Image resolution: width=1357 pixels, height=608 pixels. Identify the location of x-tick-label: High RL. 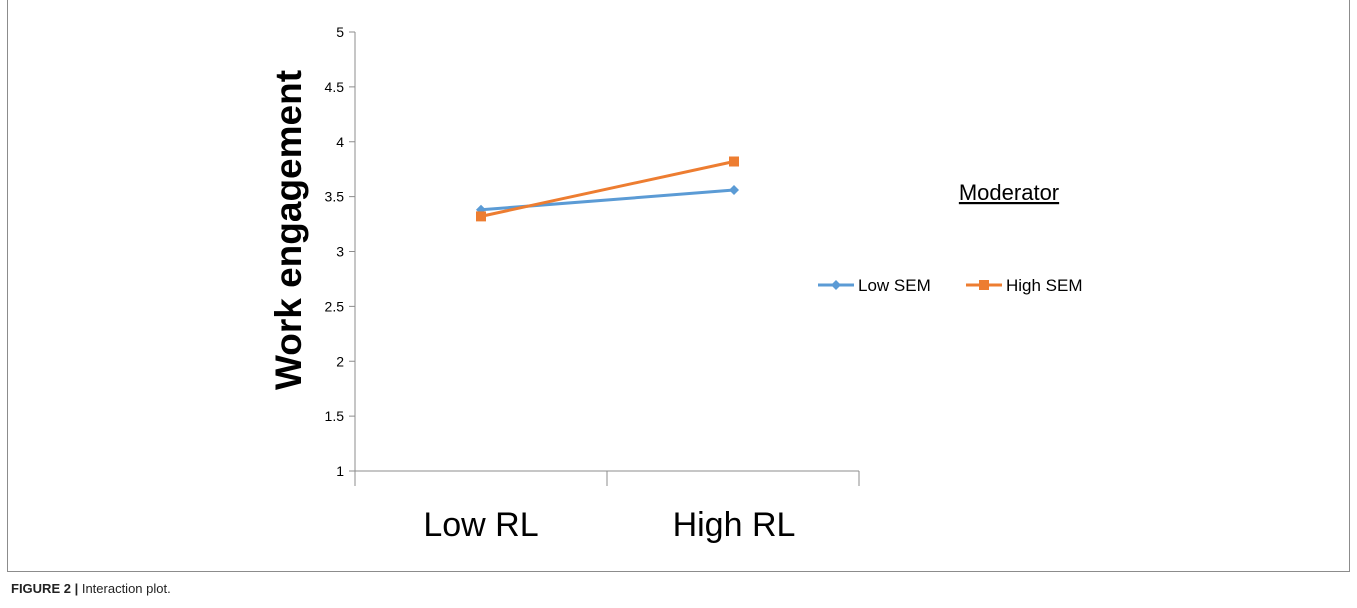
(734, 525).